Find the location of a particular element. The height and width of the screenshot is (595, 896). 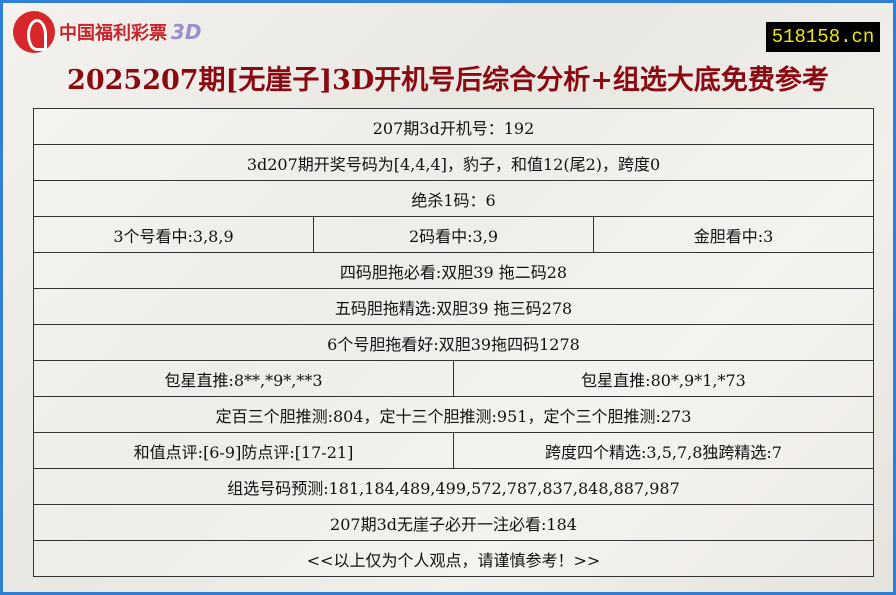

table-row: 定百三个胆推测:804，定十三个胆推测:951，定个三个胆推测:273 is located at coordinates (453, 414).